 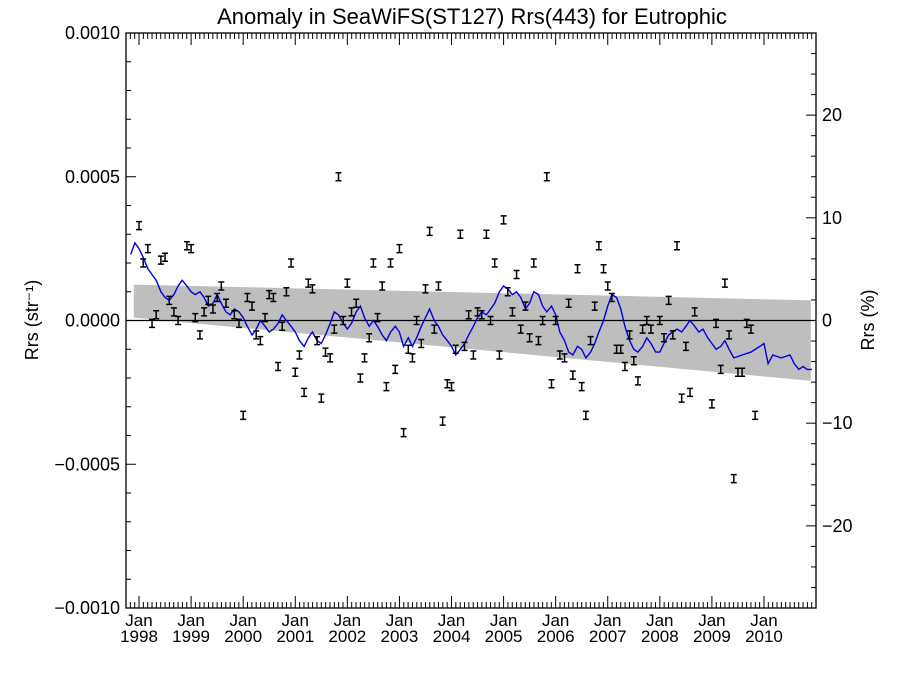 What do you see at coordinates (243, 636) in the screenshot?
I see `x-tick-year-label: 2000` at bounding box center [243, 636].